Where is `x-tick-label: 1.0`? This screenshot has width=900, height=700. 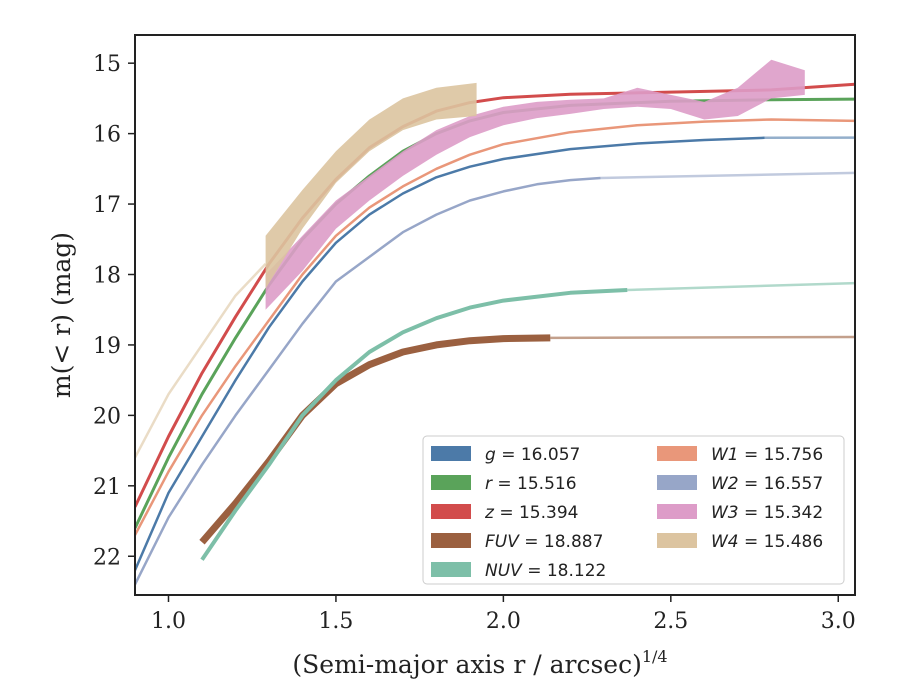 x-tick-label: 1.0 is located at coordinates (168, 621).